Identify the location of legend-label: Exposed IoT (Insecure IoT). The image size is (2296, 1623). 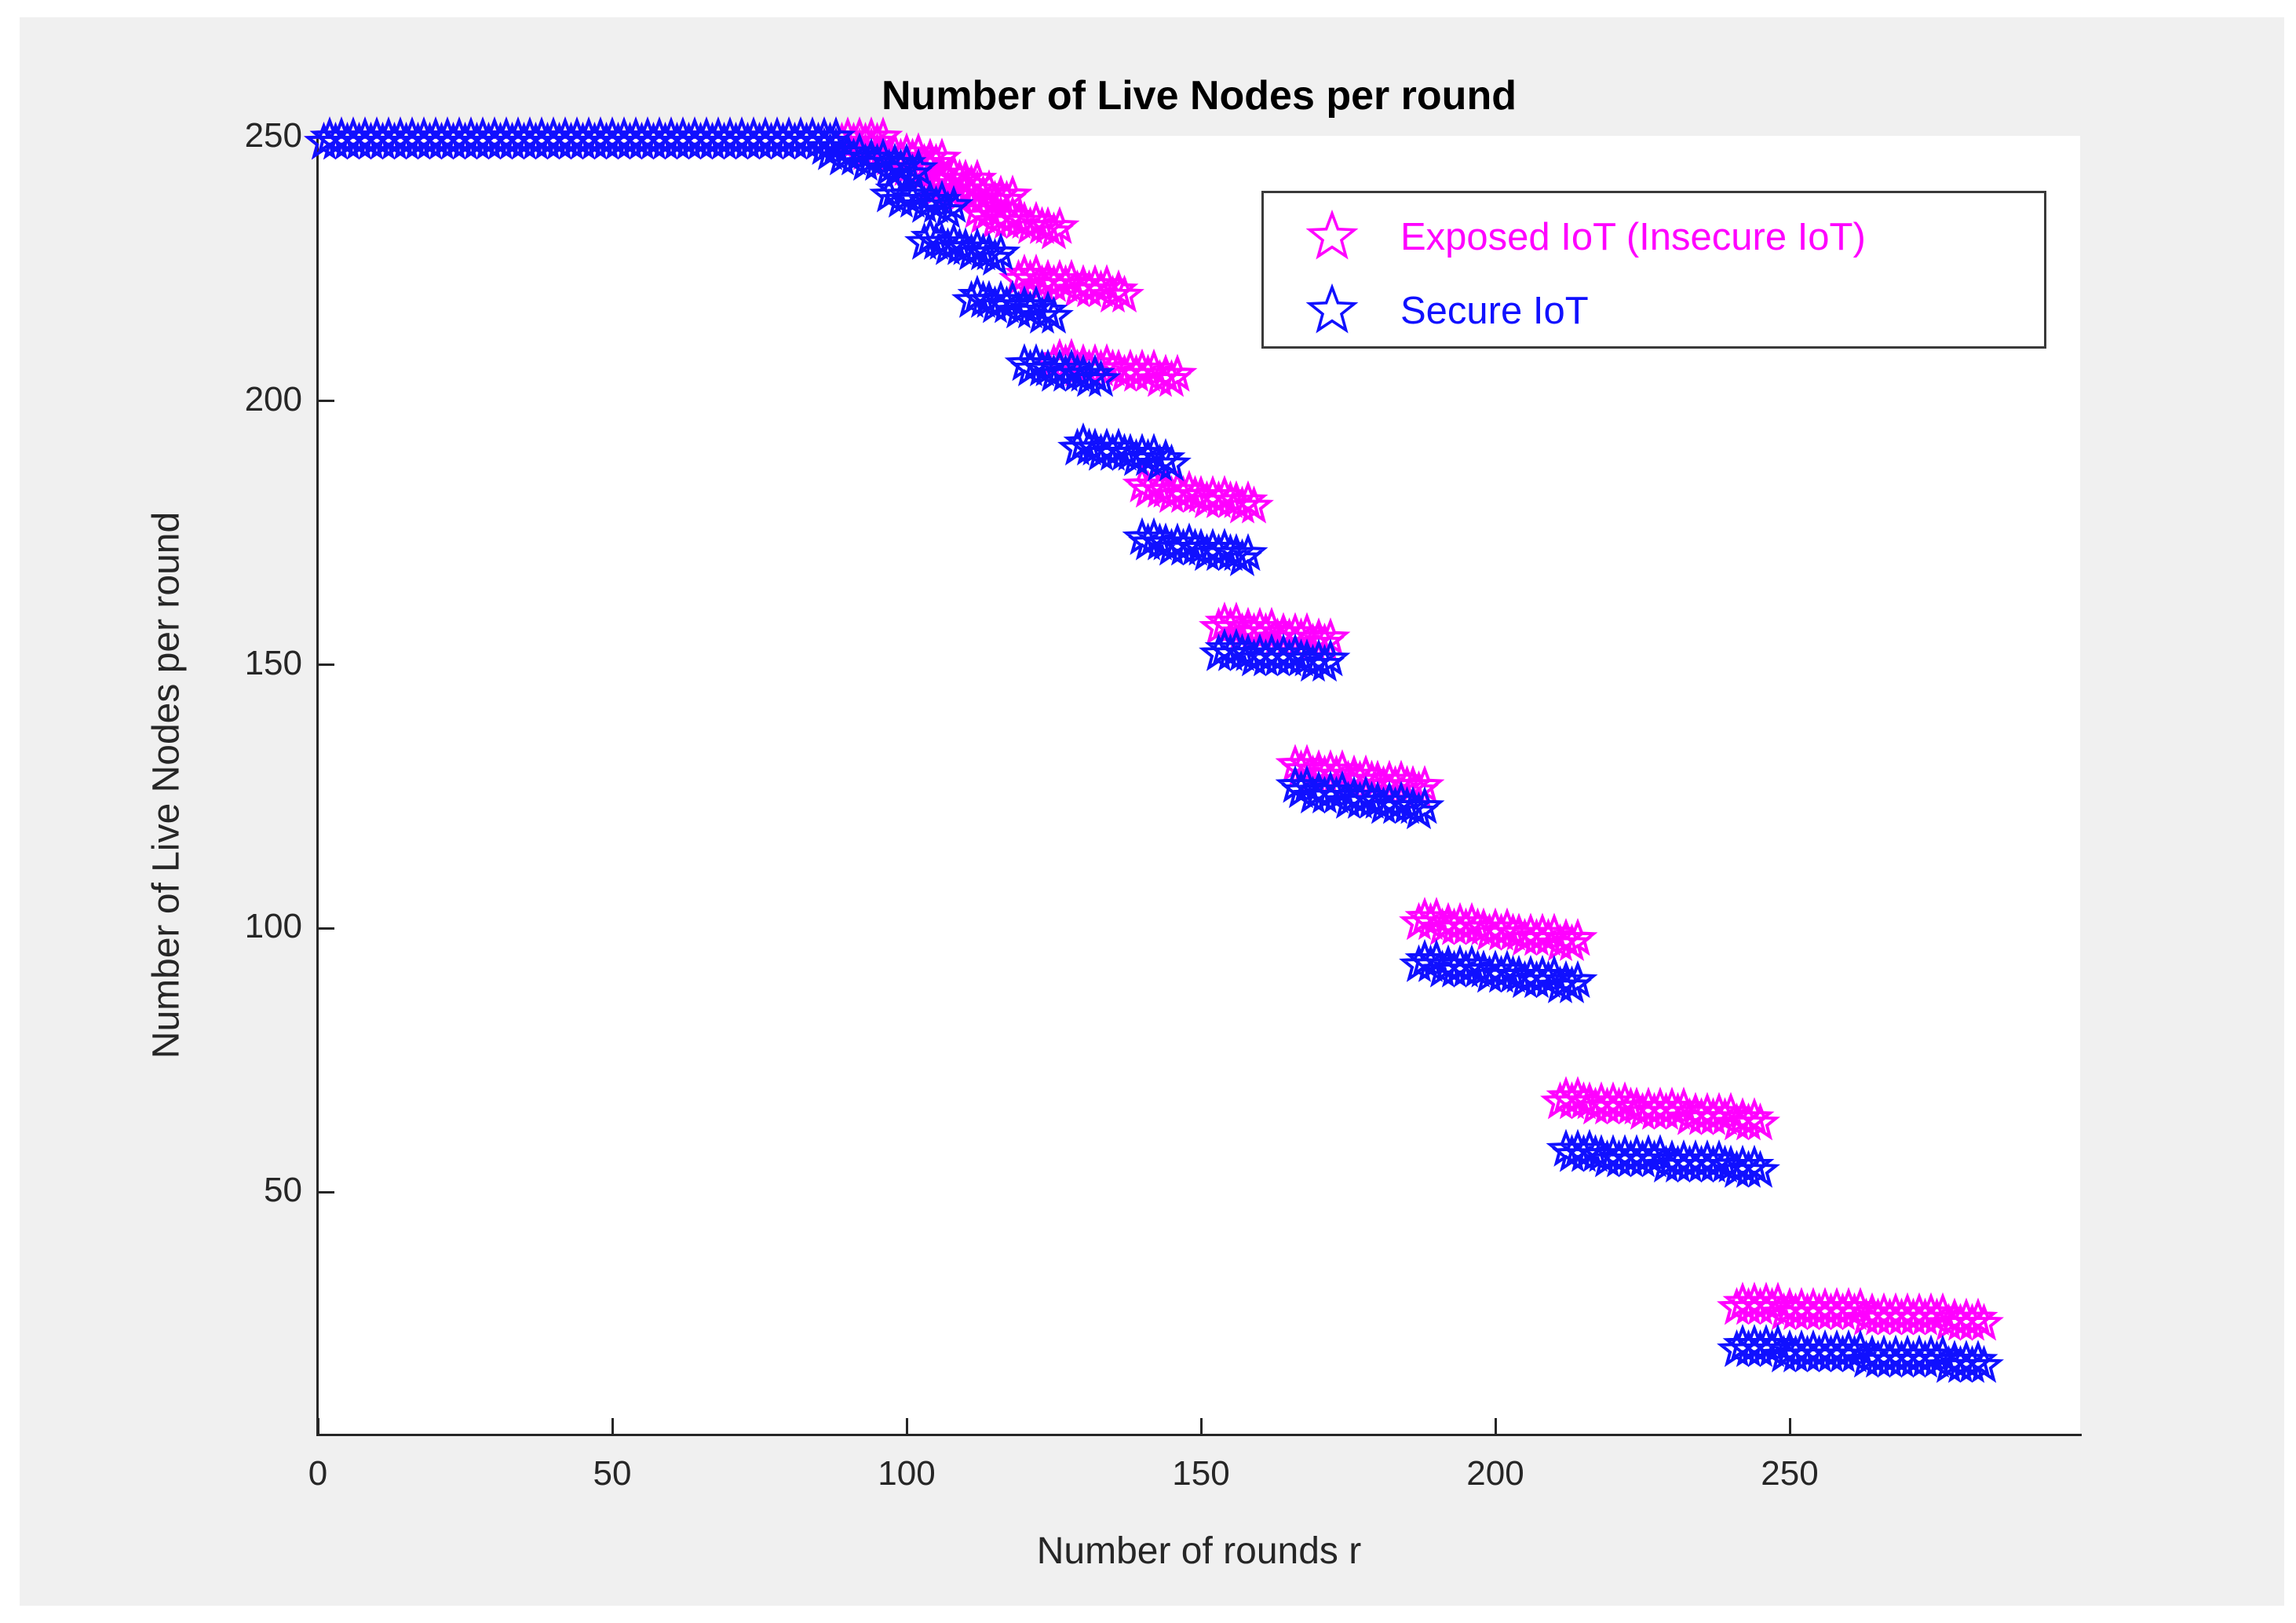
(1633, 237).